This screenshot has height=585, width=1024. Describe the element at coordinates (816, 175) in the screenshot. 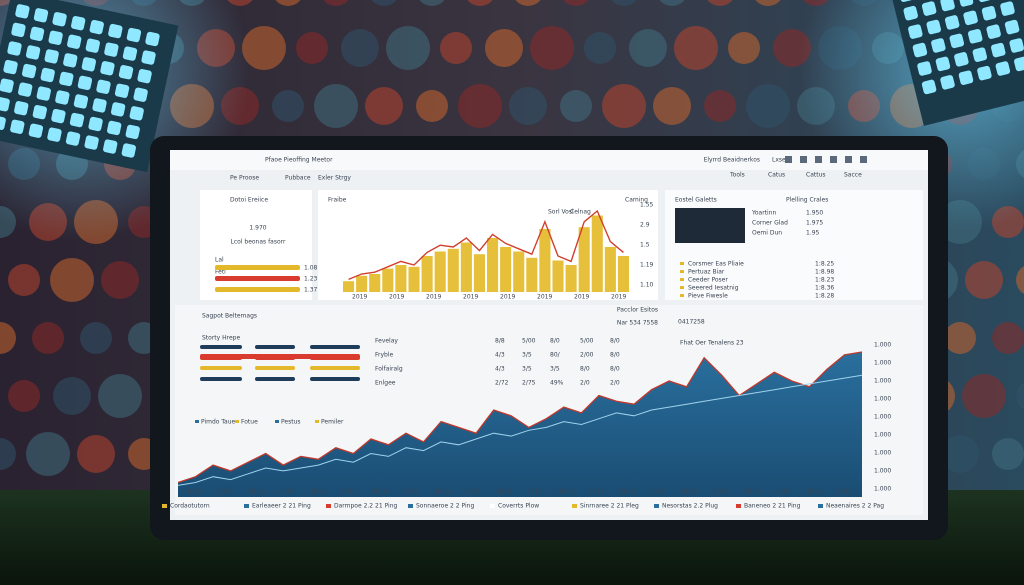

I see `nav-item: Cattus` at that location.